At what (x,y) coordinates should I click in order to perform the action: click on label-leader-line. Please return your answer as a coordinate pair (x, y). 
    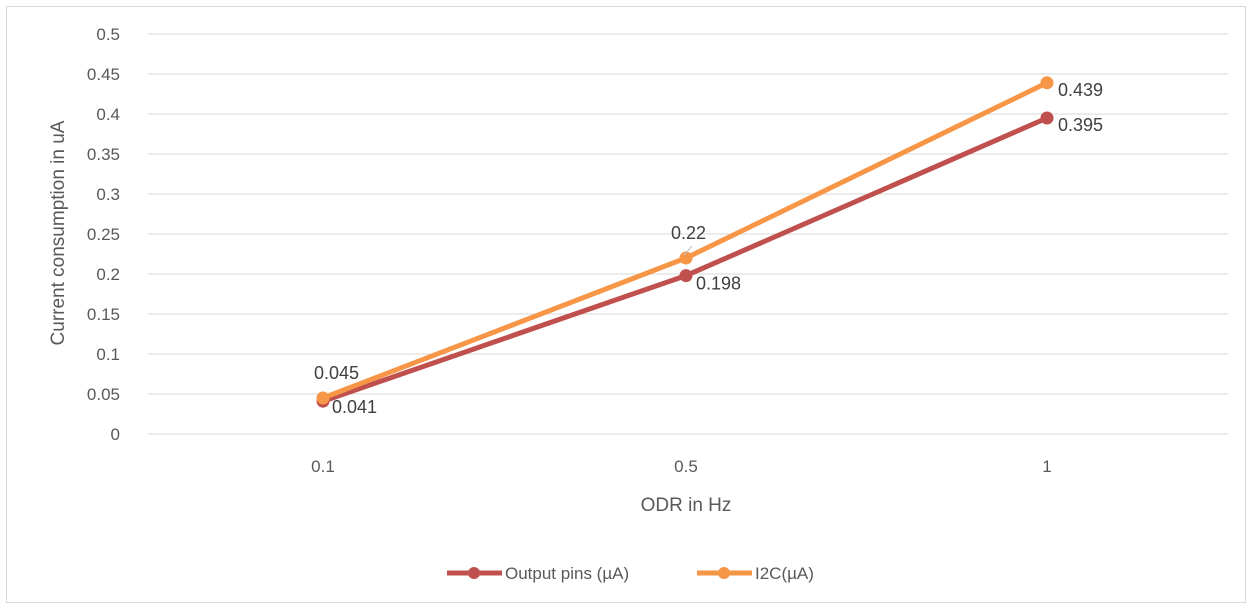
    Looking at the image, I should click on (688, 250).